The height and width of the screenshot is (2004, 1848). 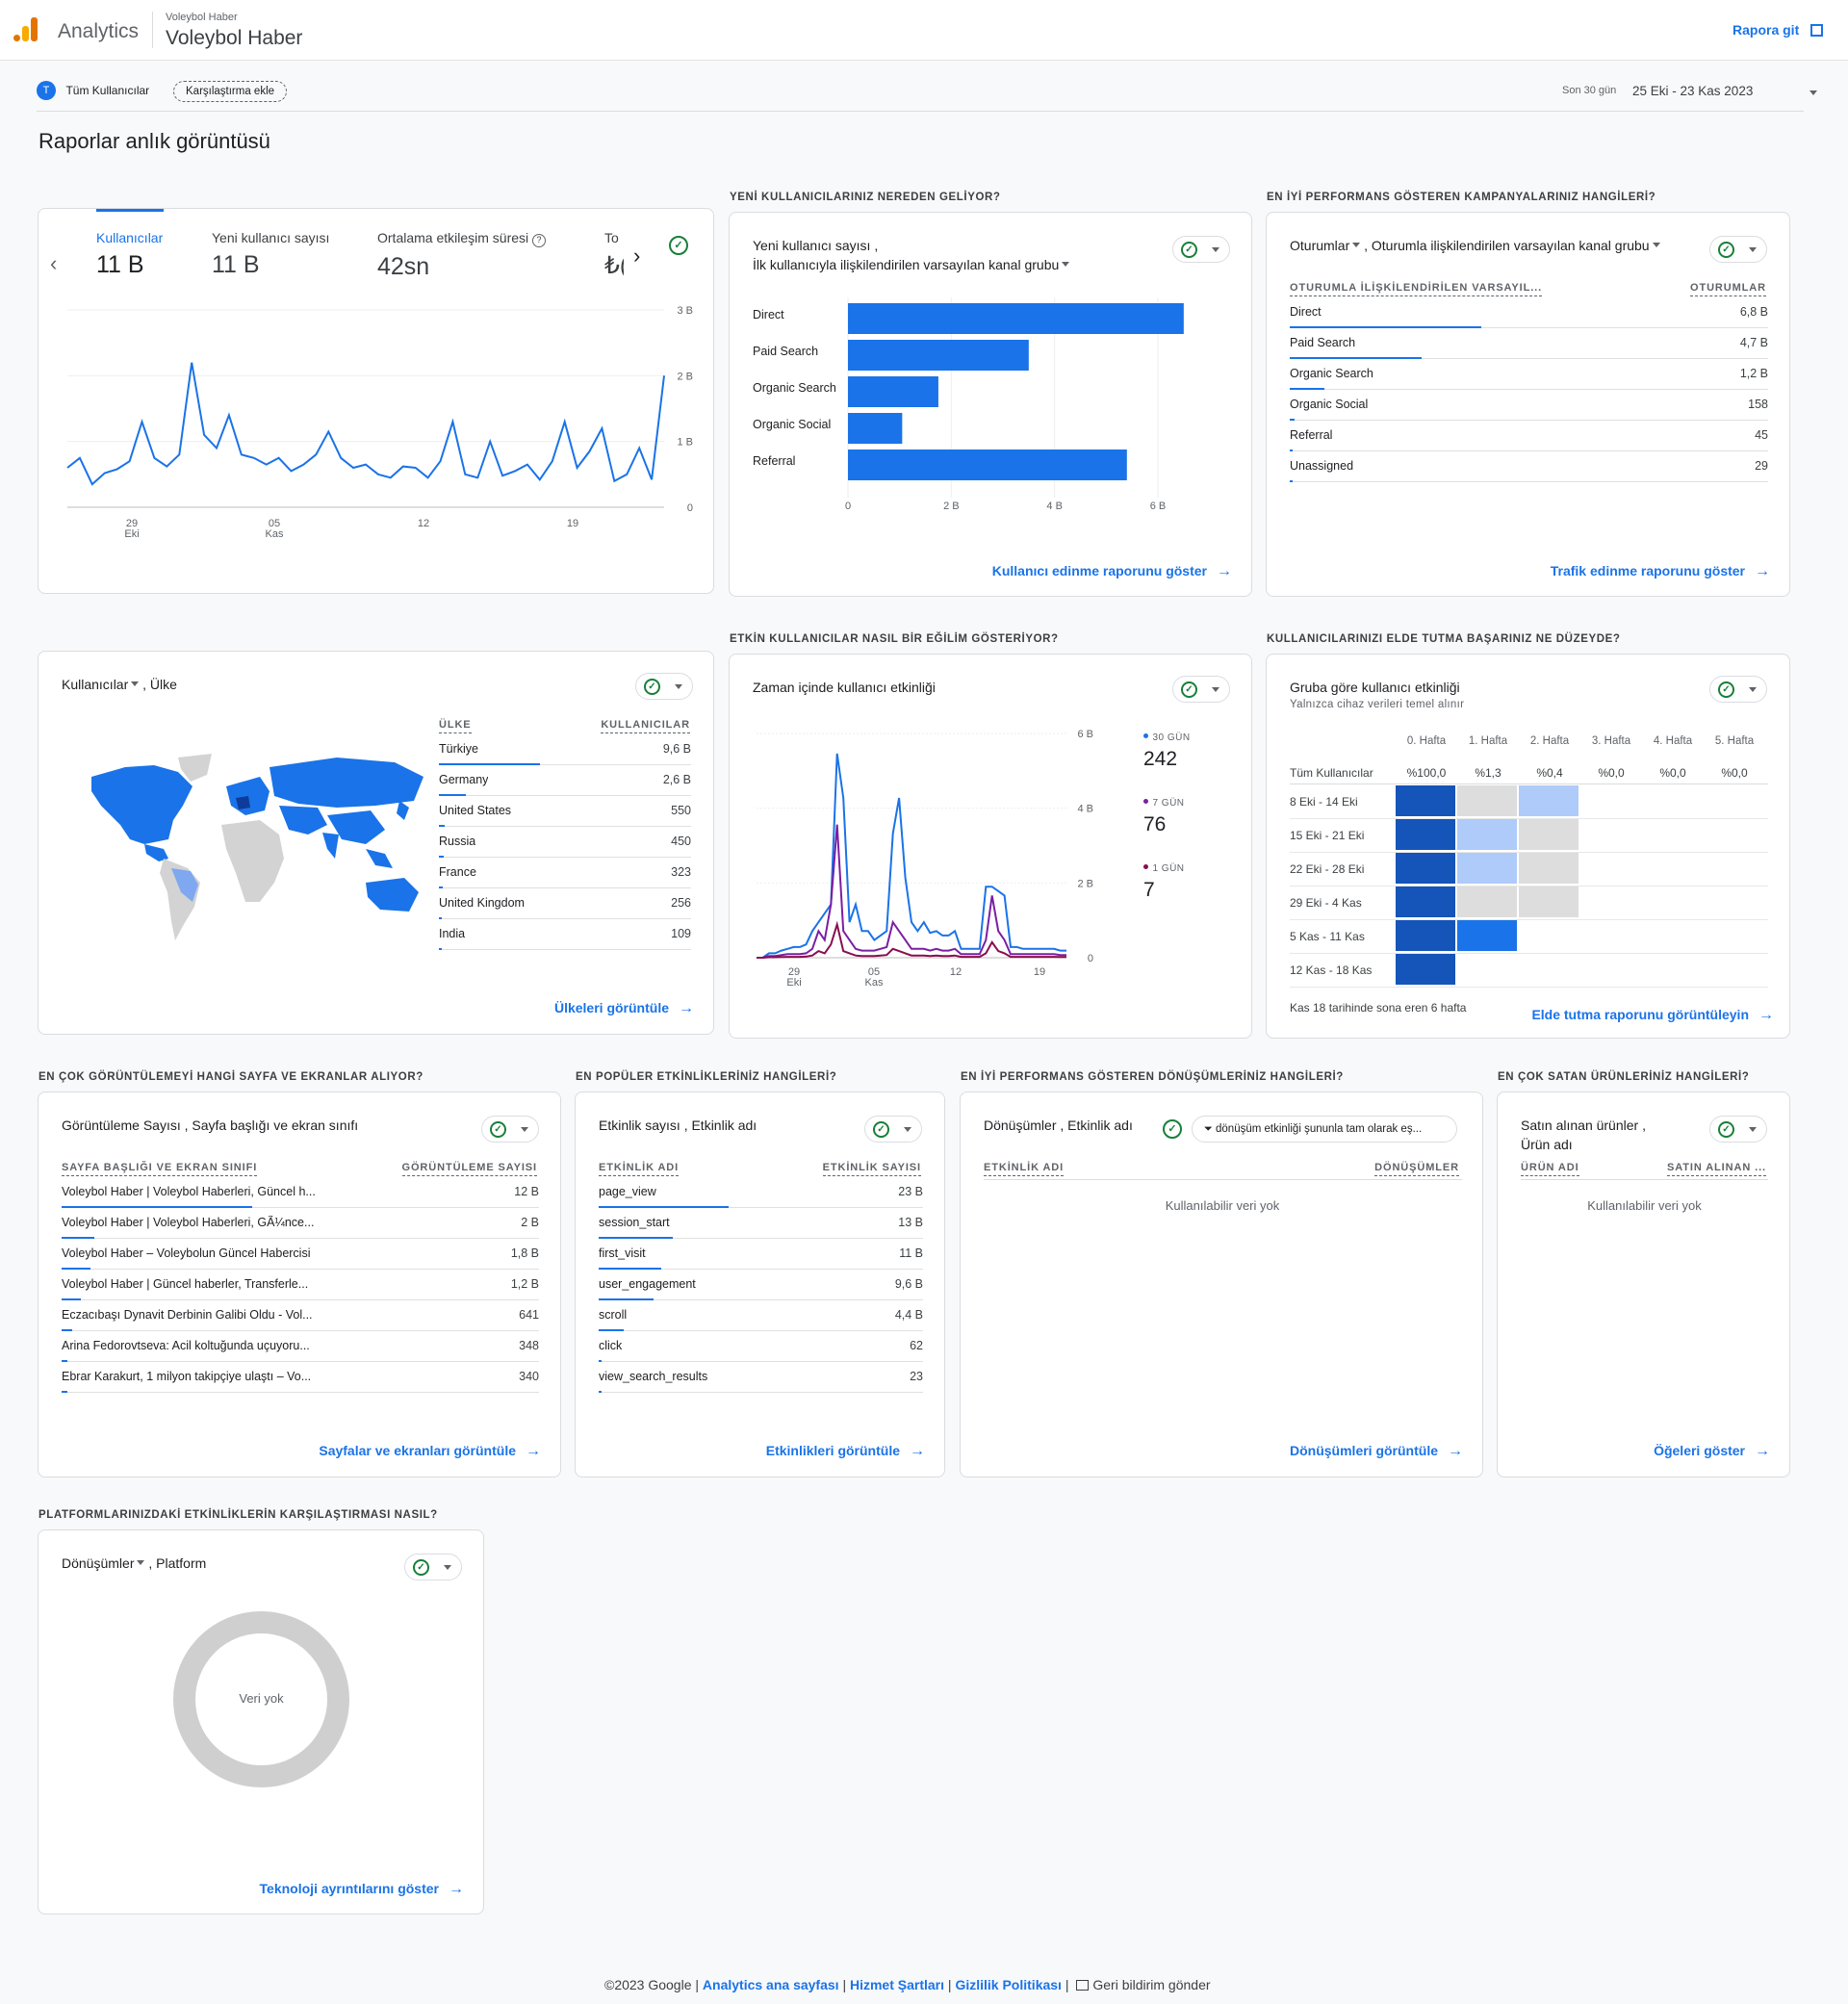 I want to click on property-name: Voleybol Haber, so click(x=234, y=38).